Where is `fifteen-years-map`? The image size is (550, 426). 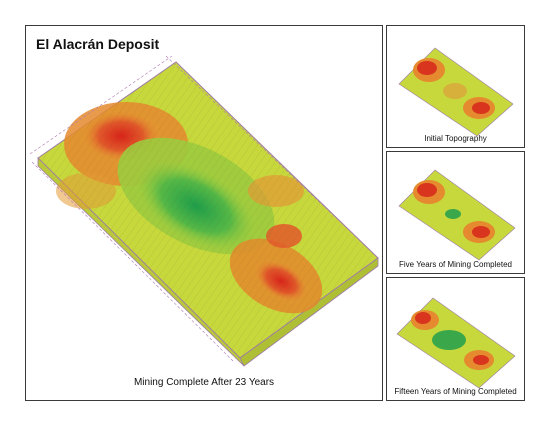 fifteen-years-map is located at coordinates (456, 343).